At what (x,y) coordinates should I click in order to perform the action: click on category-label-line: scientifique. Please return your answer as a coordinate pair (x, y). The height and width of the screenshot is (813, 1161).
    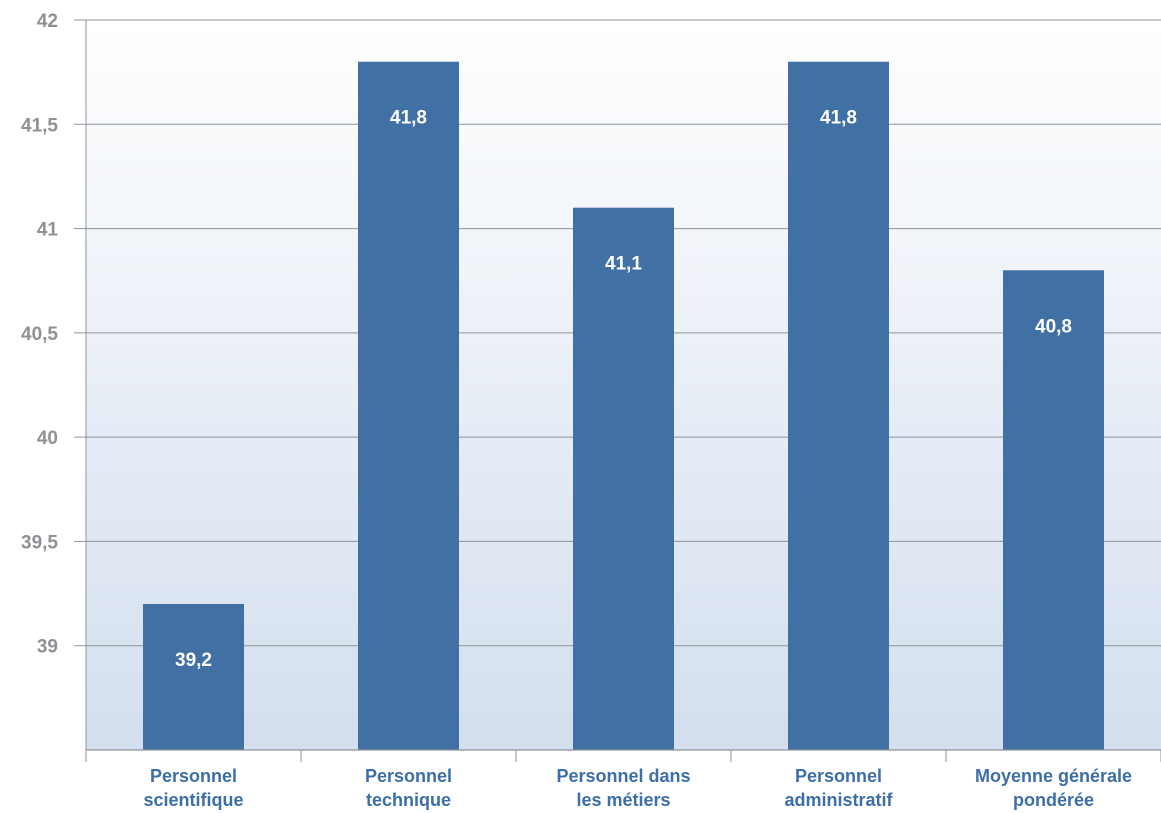
    Looking at the image, I should click on (193, 800).